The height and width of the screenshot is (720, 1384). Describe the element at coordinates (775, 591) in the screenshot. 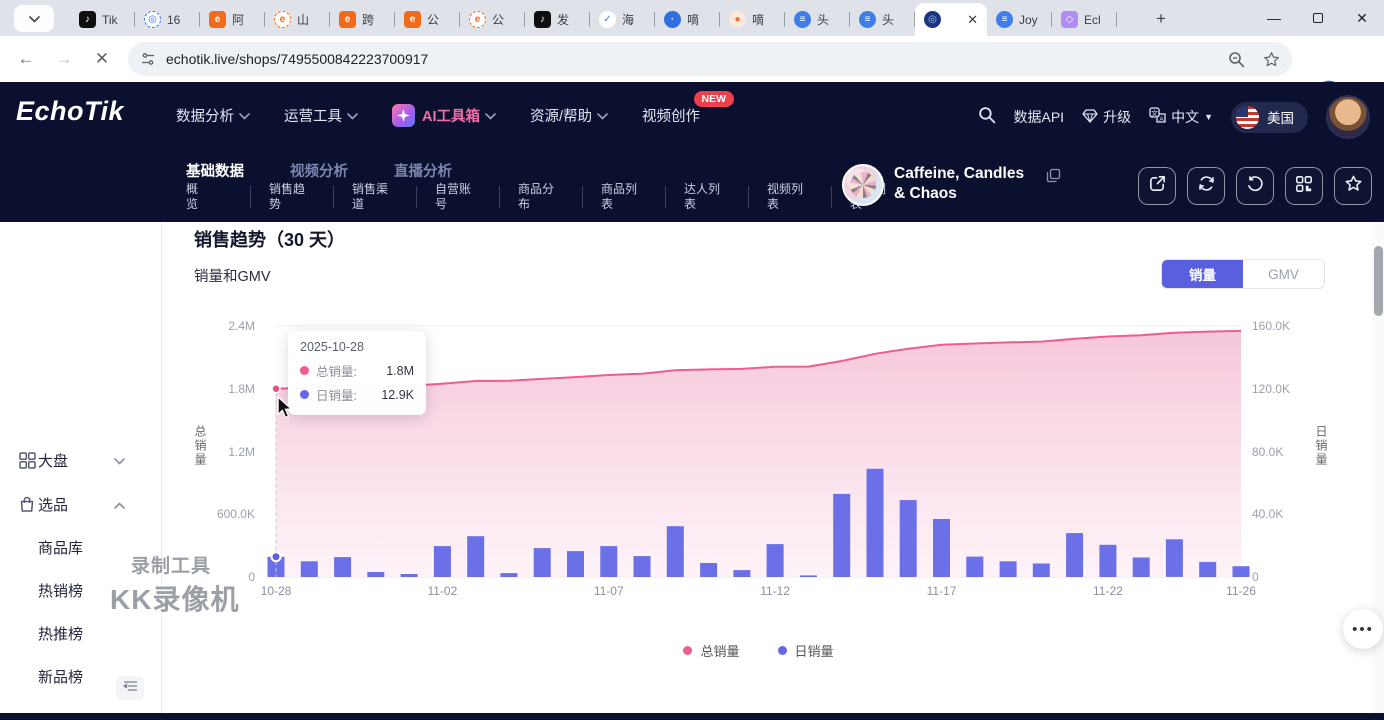

I see `x-axis-label: 11-12` at that location.